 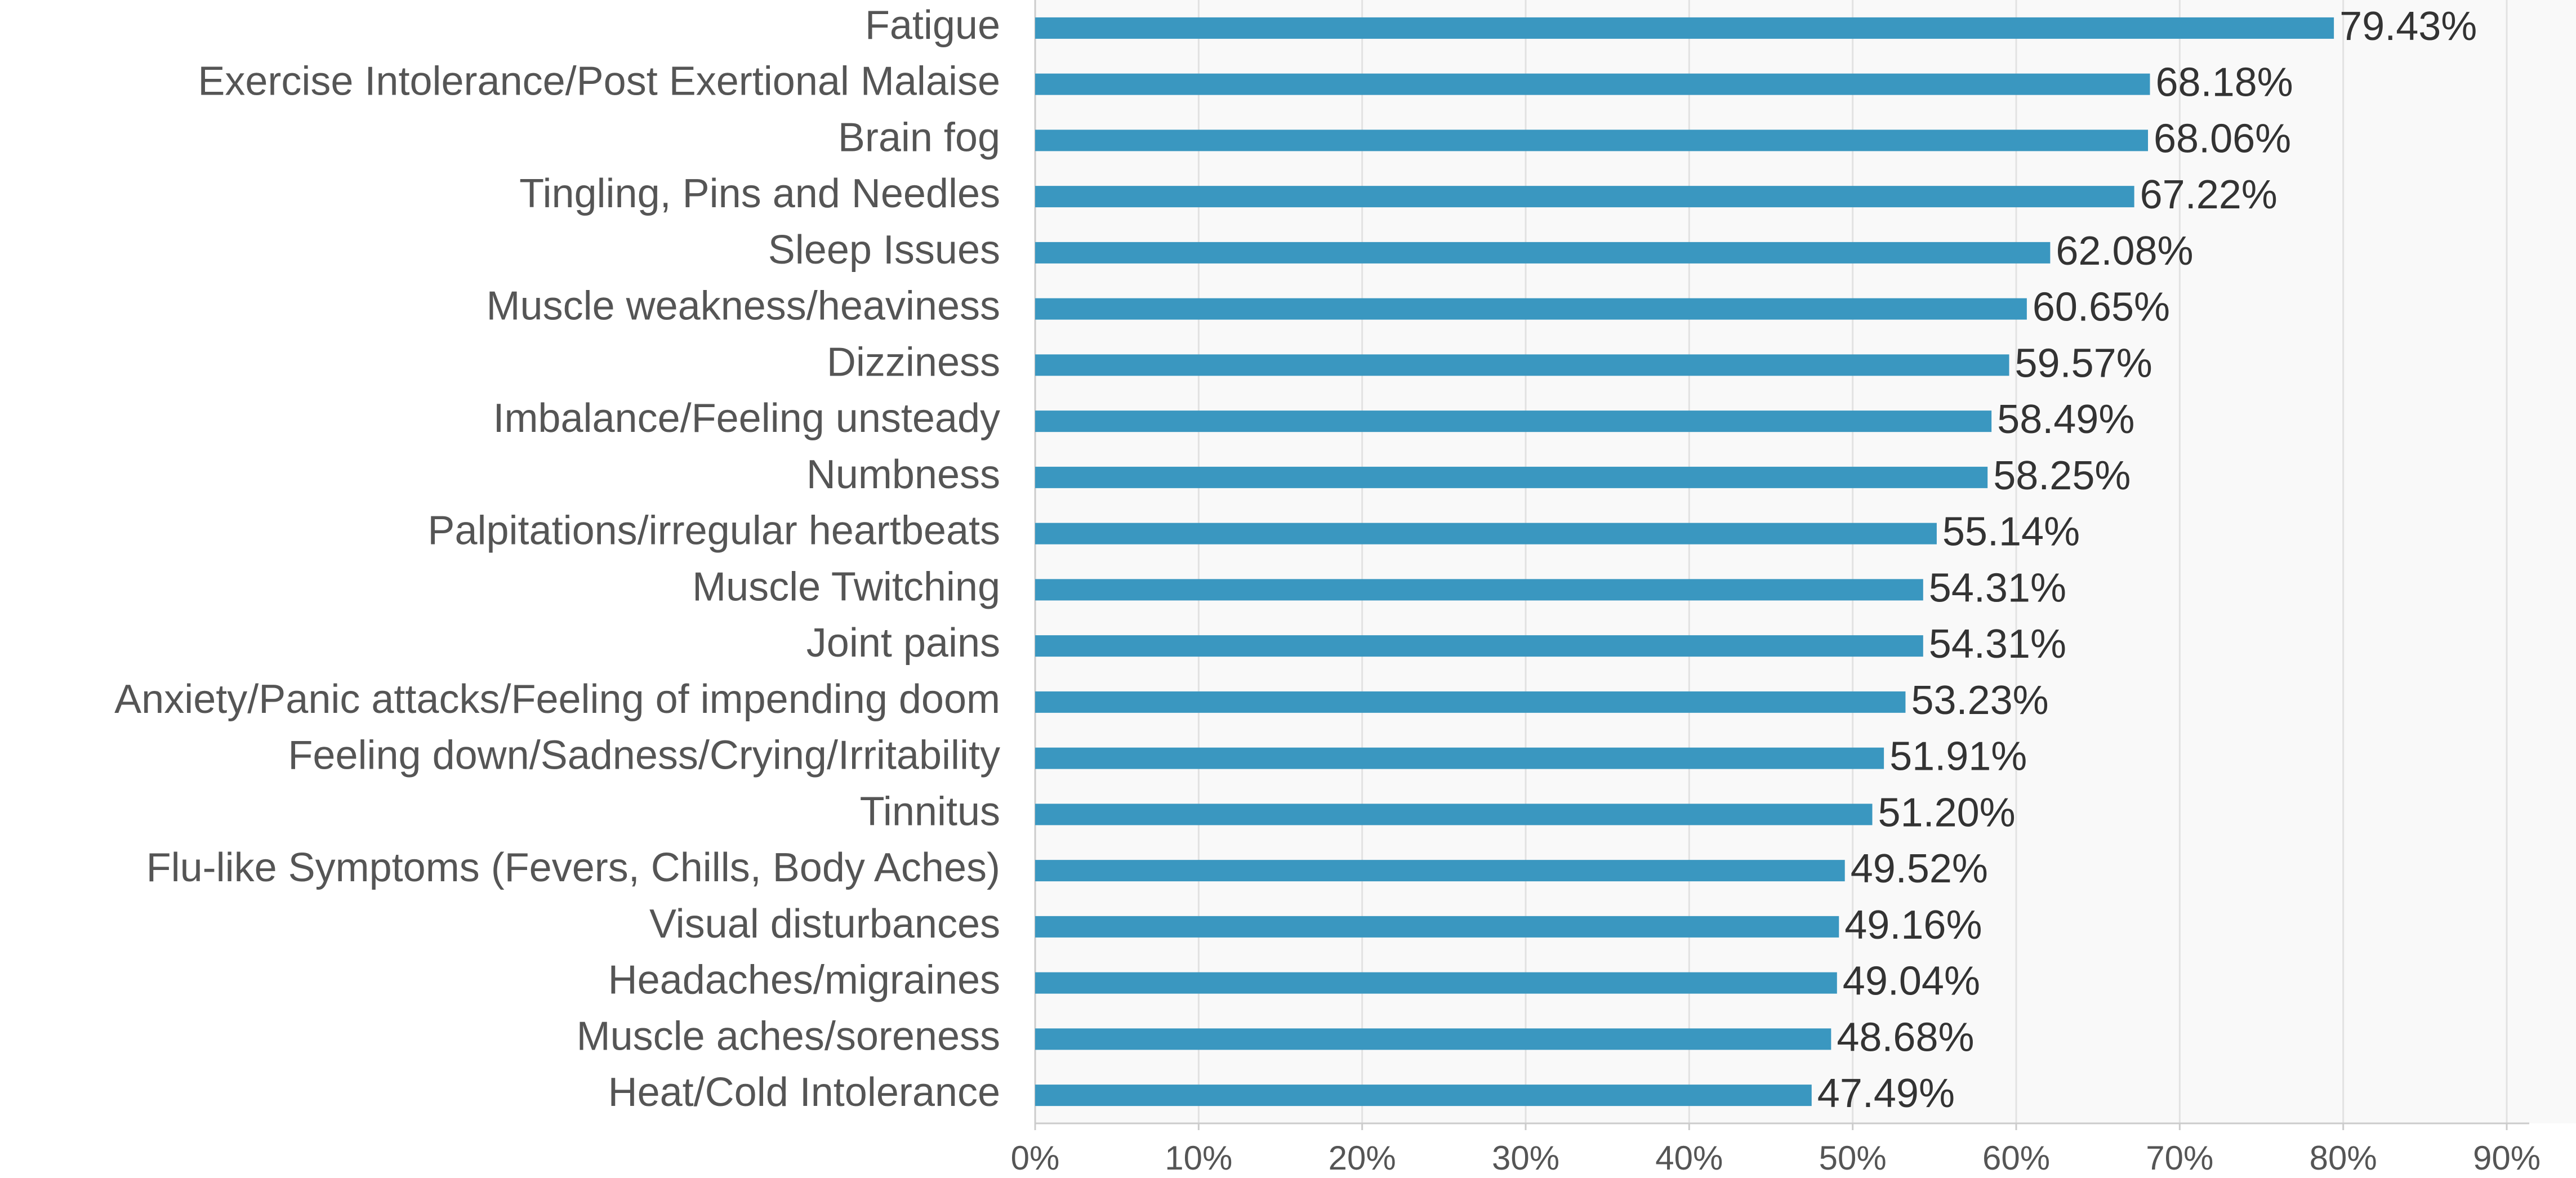 What do you see at coordinates (743, 306) in the screenshot?
I see `category-label: Muscle weakness/heaviness` at bounding box center [743, 306].